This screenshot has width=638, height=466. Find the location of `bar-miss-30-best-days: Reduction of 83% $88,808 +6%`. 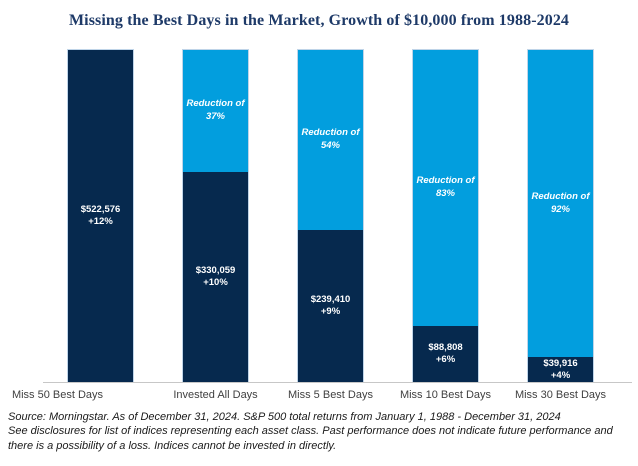

bar-miss-30-best-days: Reduction of 83% $88,808 +6% is located at coordinates (445, 216).